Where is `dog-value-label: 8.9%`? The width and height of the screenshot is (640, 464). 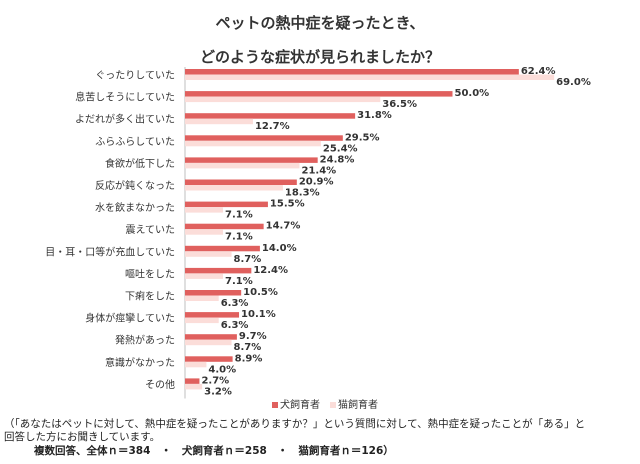 dog-value-label: 8.9% is located at coordinates (249, 358).